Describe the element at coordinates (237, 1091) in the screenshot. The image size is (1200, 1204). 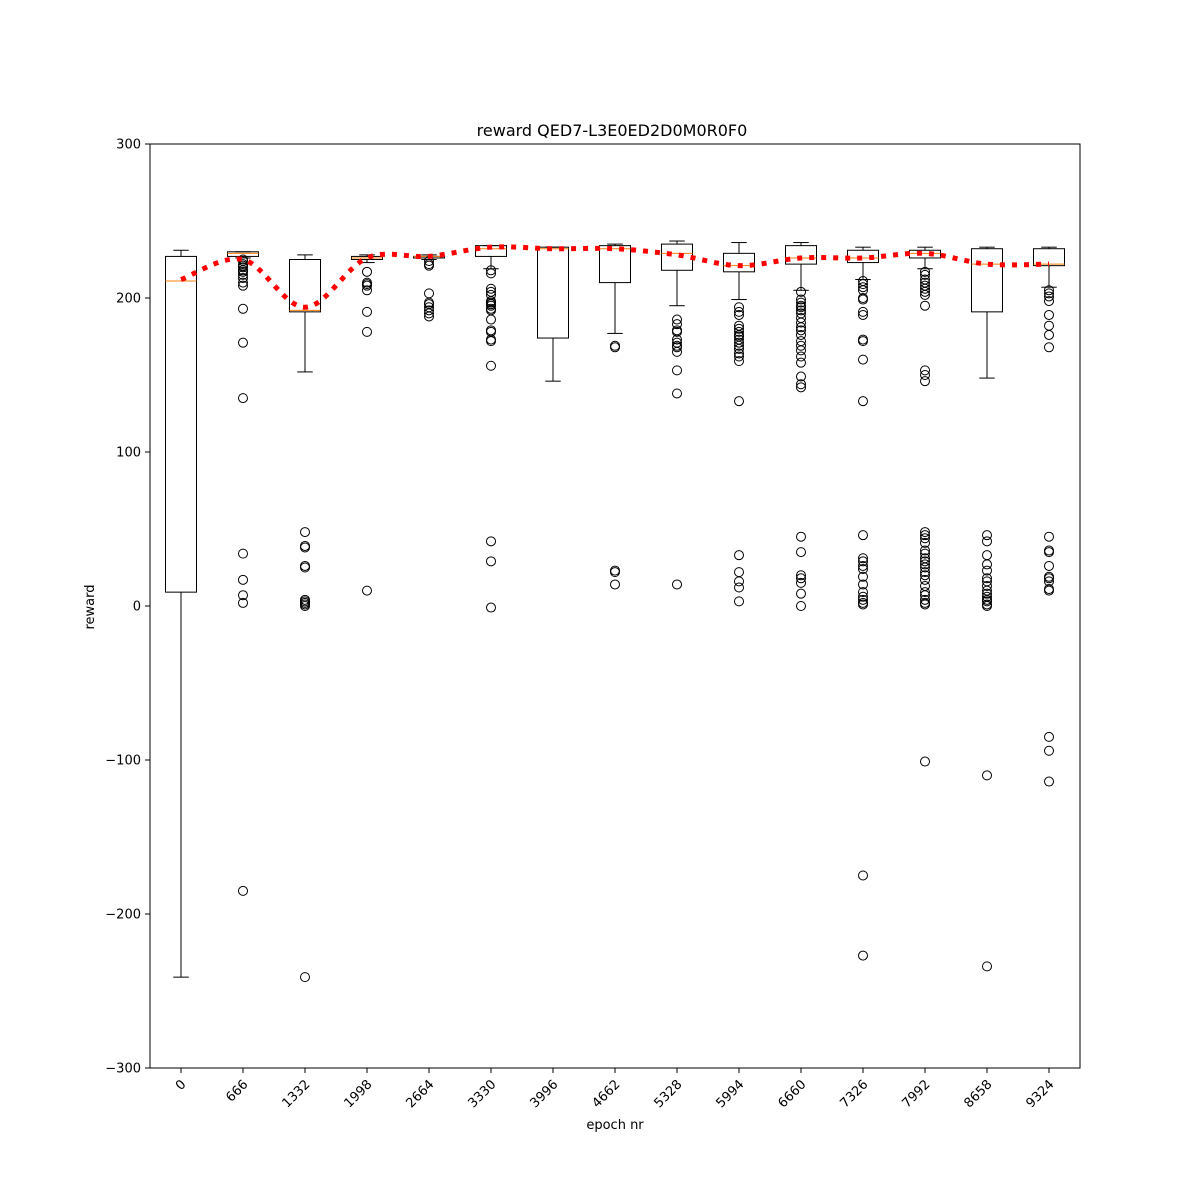
I see `x-tick-label: 666` at that location.